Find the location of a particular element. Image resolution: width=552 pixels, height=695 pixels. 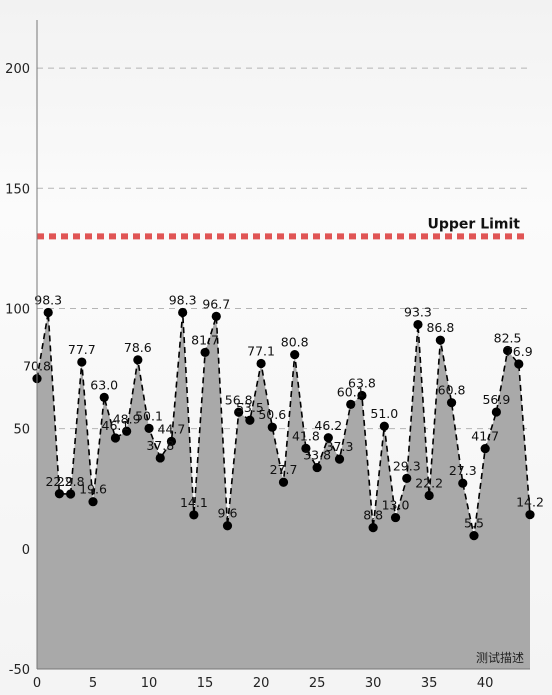

data-label: 33.8 is located at coordinates (317, 455).